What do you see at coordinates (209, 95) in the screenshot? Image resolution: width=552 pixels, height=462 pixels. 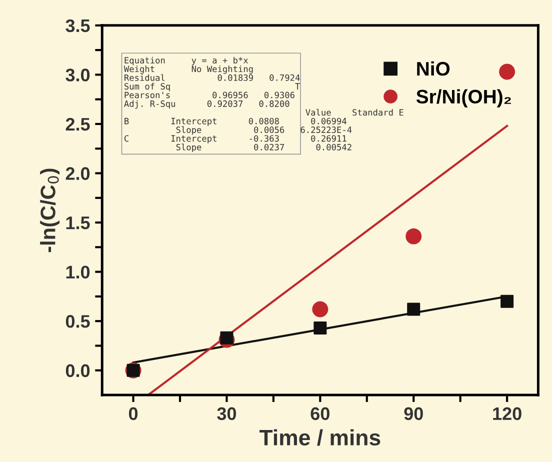 I see `annotation: Pearson's 0.96956 0.9306` at bounding box center [209, 95].